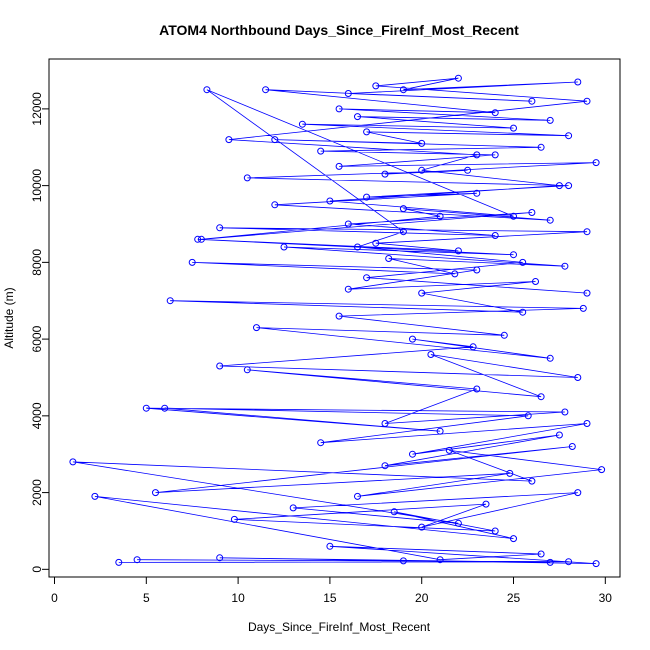 Image resolution: width=650 pixels, height=650 pixels. What do you see at coordinates (37, 492) in the screenshot?
I see `y-tick-label: 2000` at bounding box center [37, 492].